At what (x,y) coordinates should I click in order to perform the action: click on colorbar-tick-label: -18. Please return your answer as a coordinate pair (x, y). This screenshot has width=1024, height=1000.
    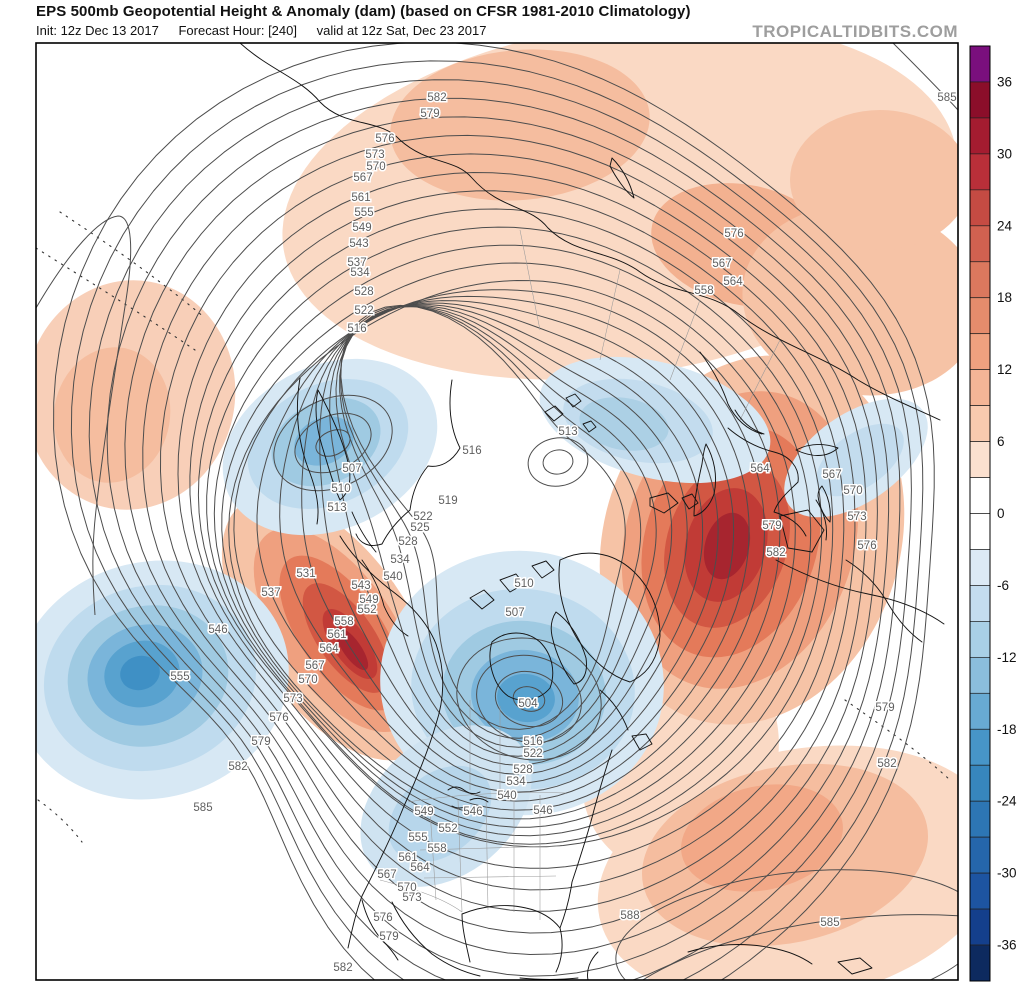
    Looking at the image, I should click on (1007, 729).